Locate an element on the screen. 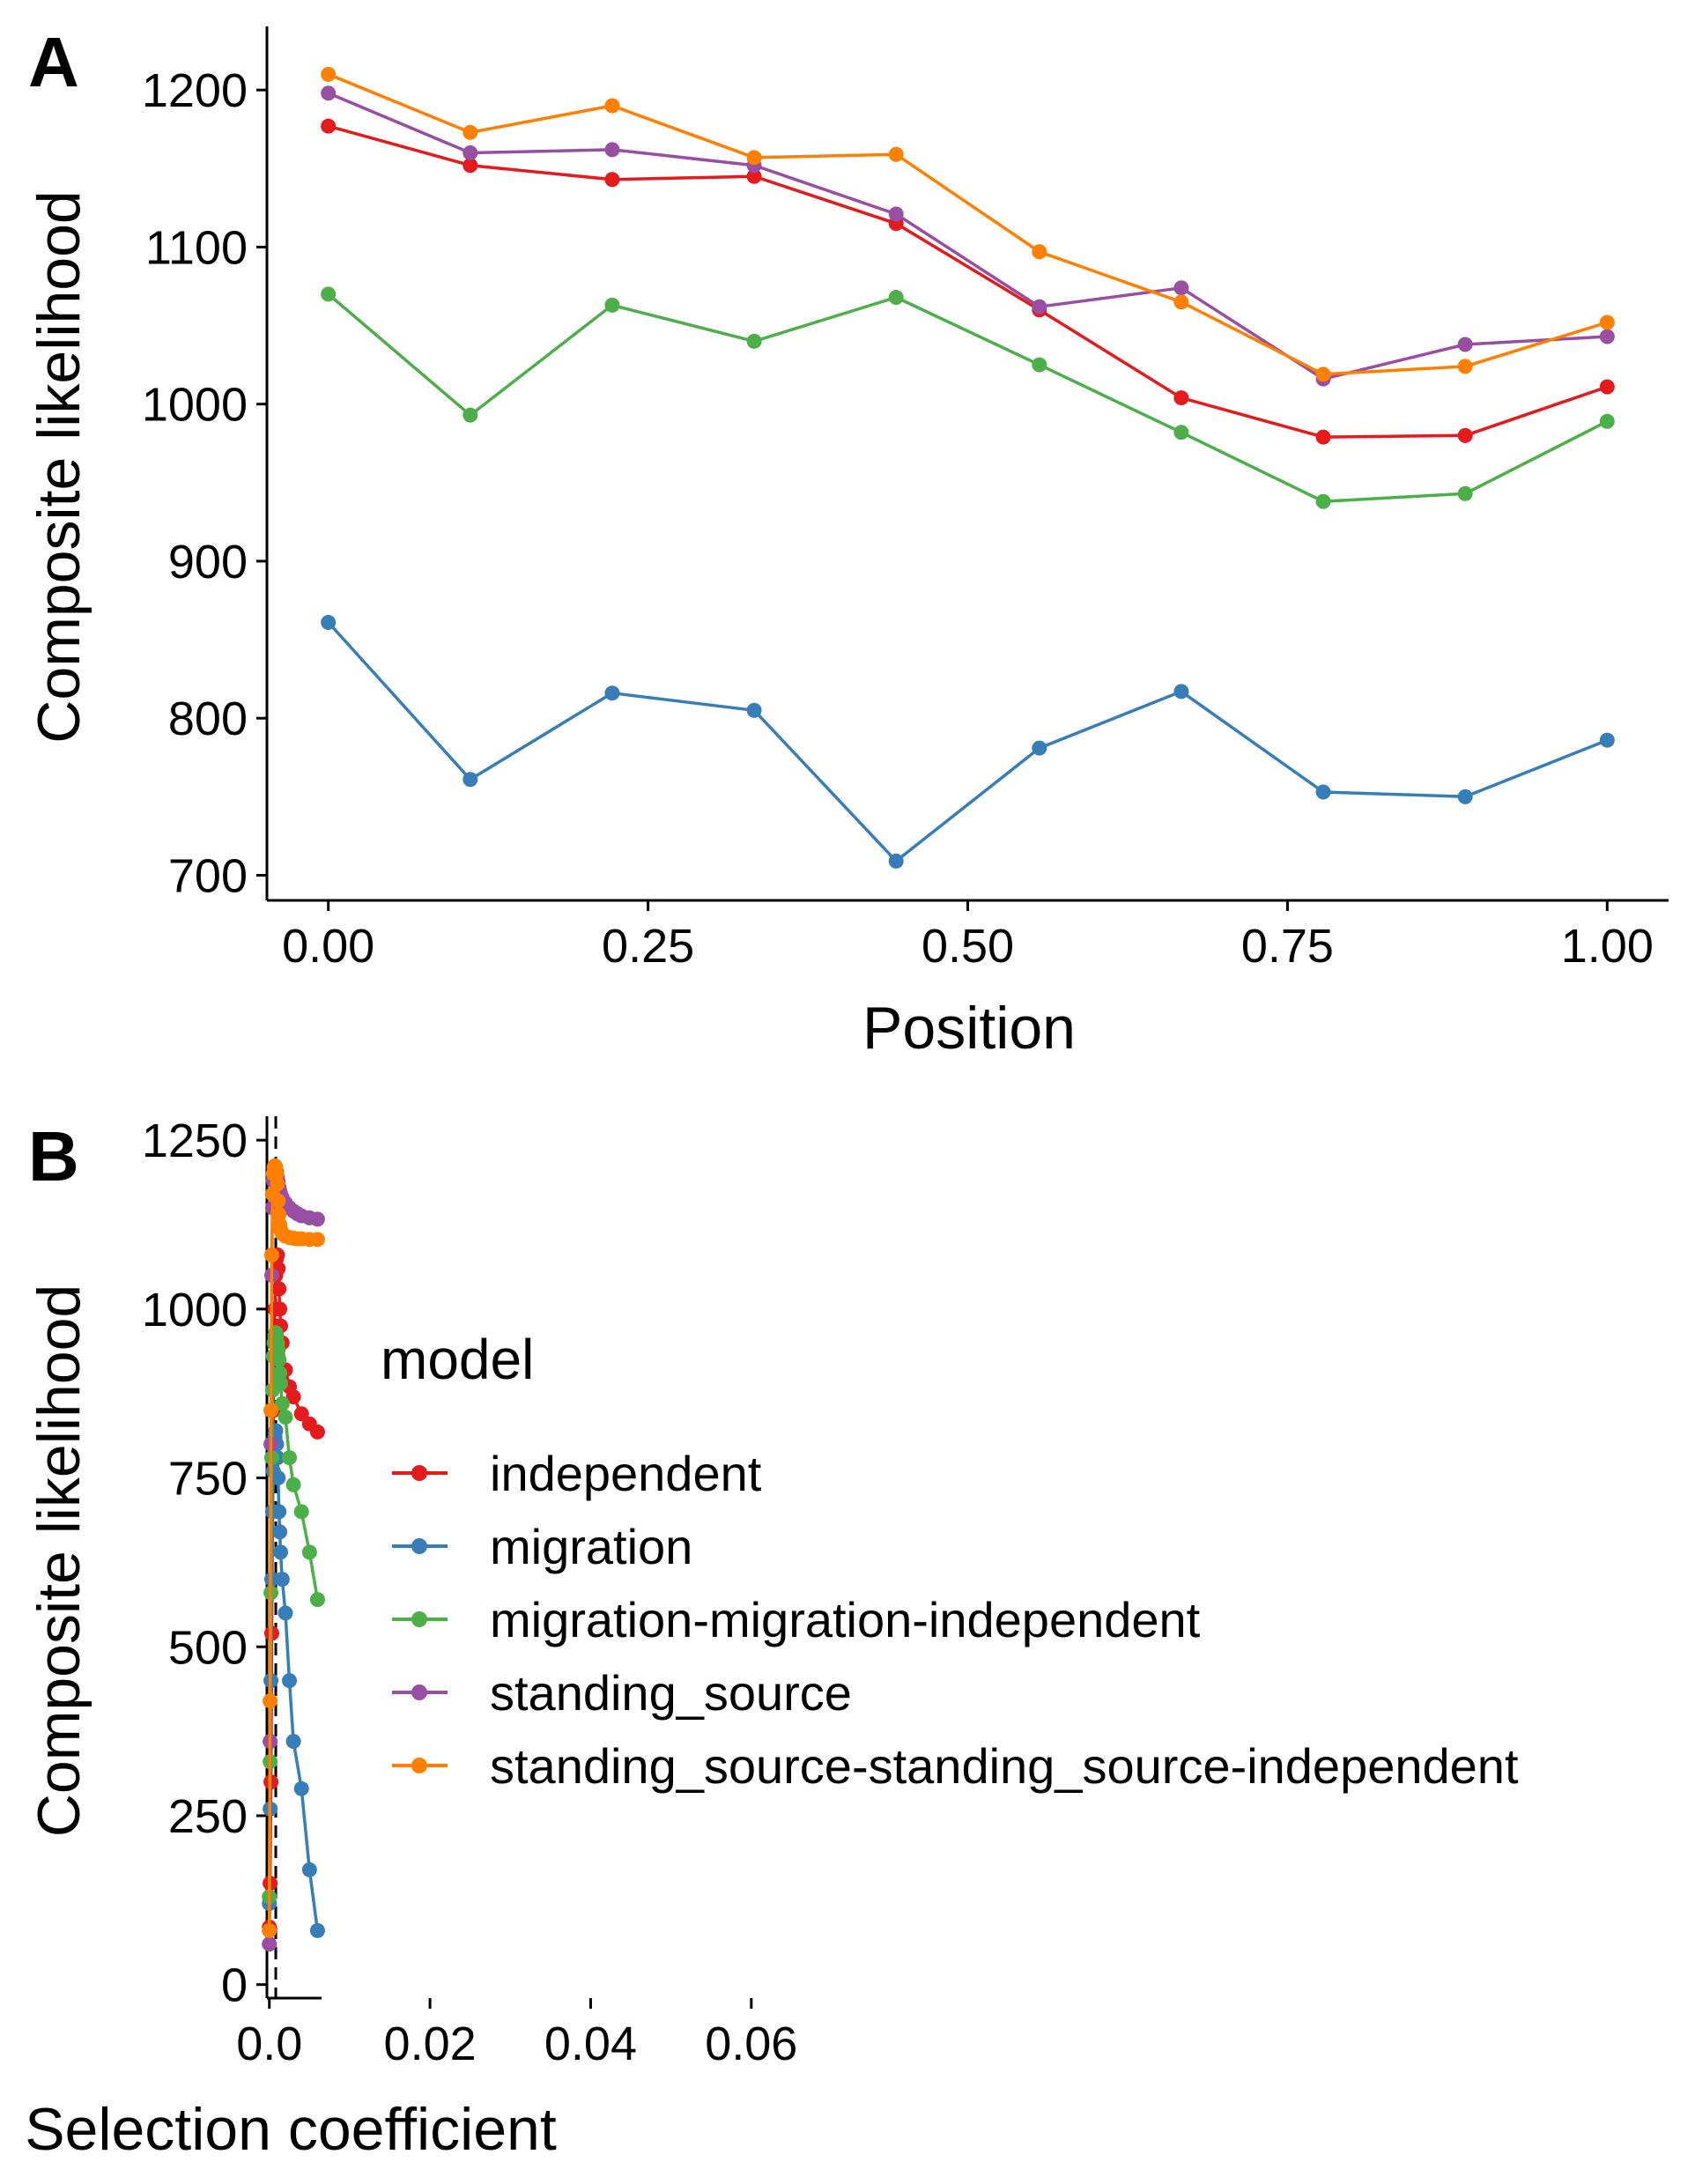  series-standing-source is located at coordinates (968, 236).